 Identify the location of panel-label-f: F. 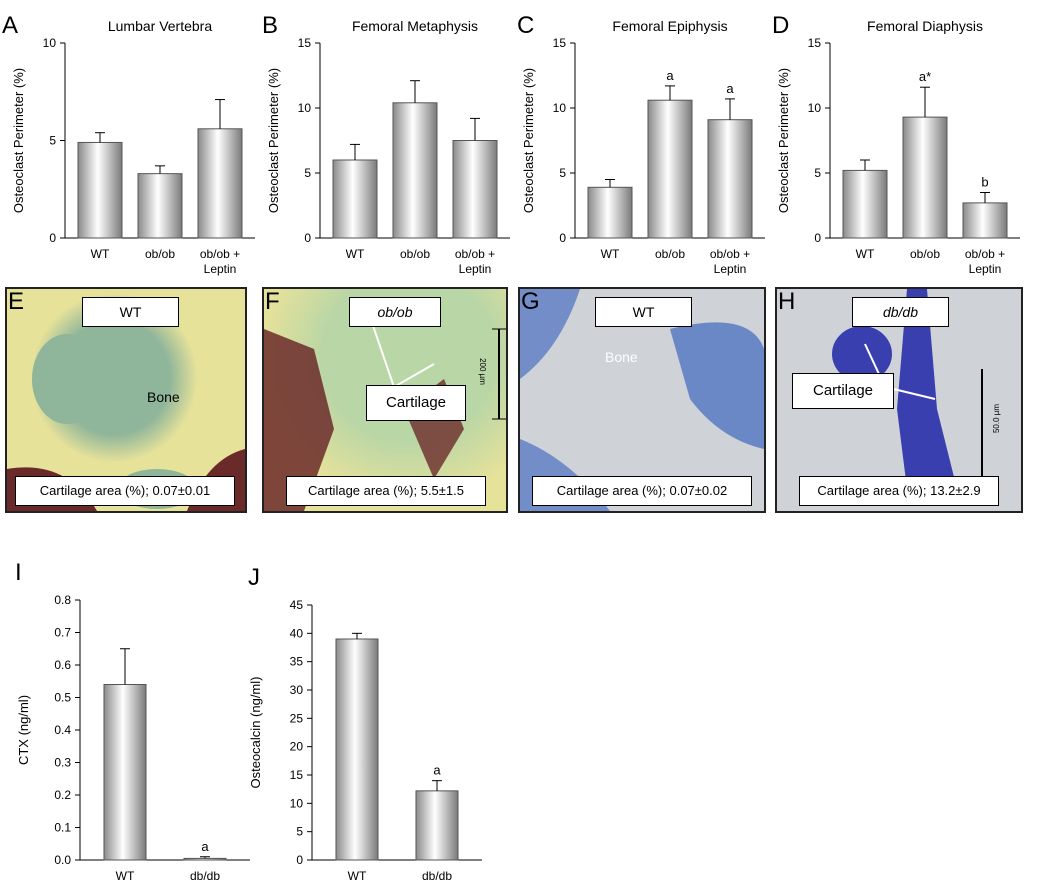
(272, 301).